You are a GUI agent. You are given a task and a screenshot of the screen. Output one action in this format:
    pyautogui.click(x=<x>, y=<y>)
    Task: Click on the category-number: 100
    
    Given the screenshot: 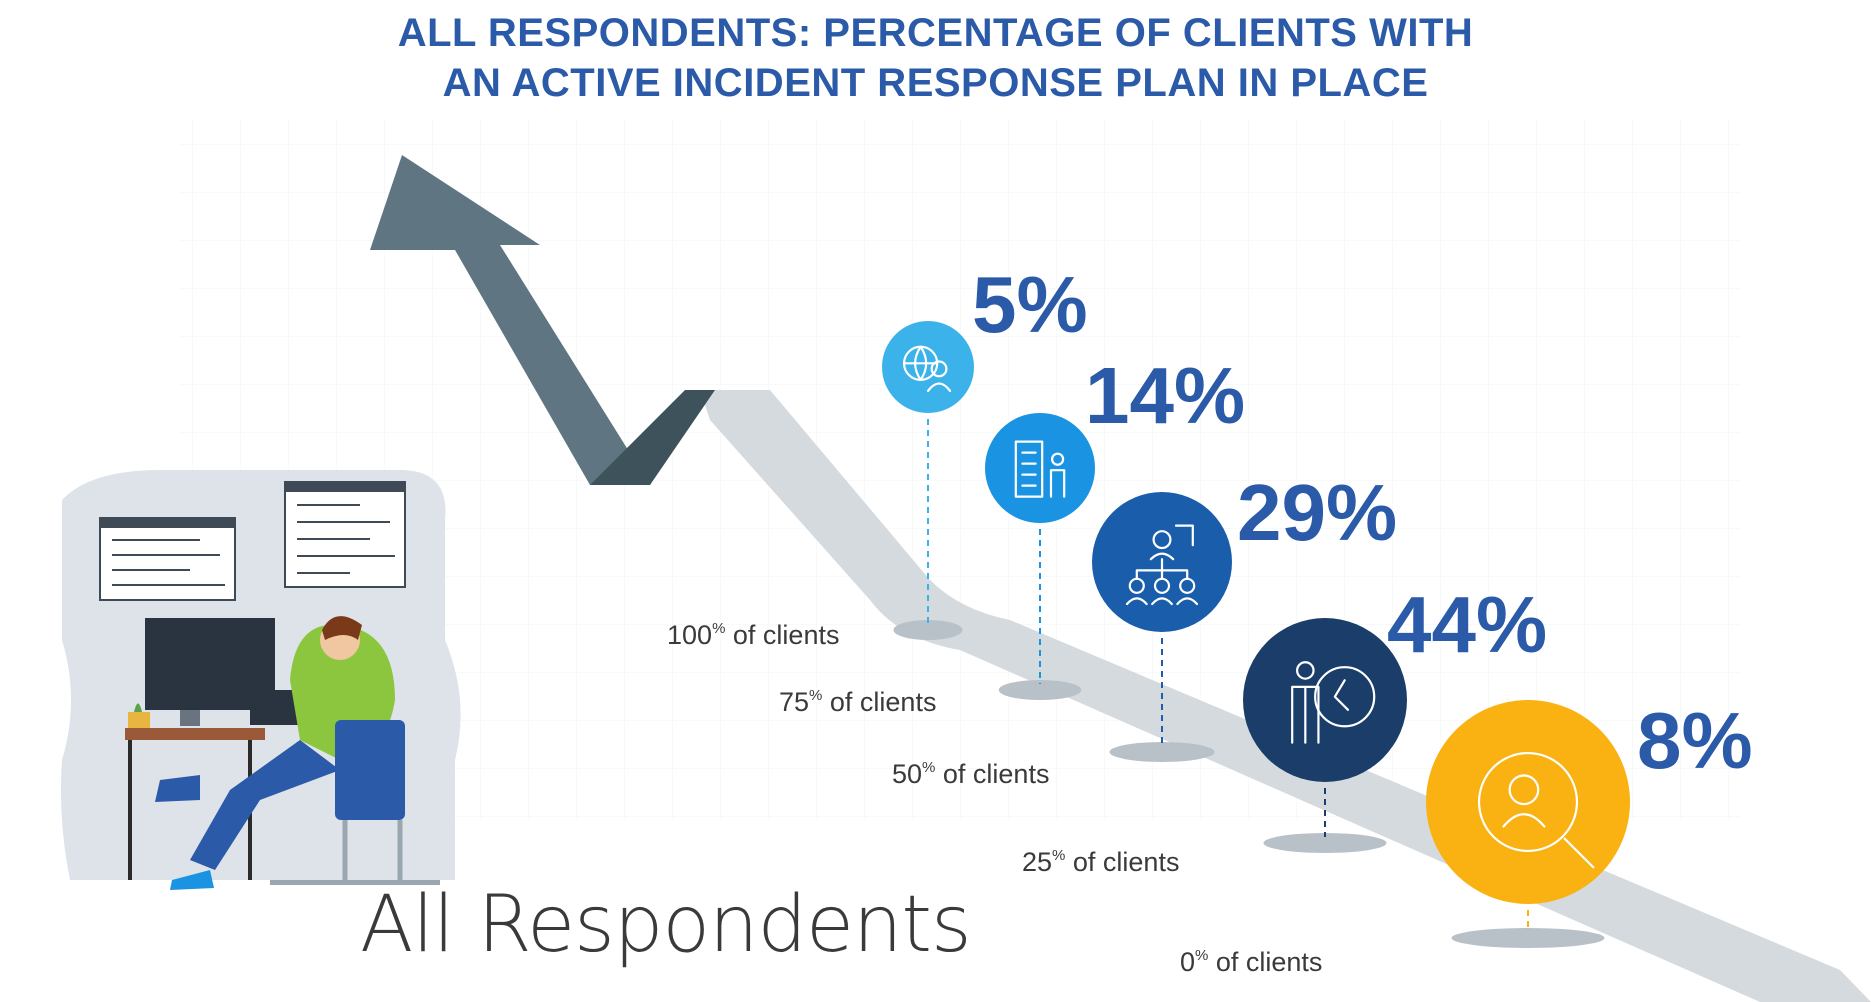 What is the action you would take?
    pyautogui.click(x=689, y=635)
    